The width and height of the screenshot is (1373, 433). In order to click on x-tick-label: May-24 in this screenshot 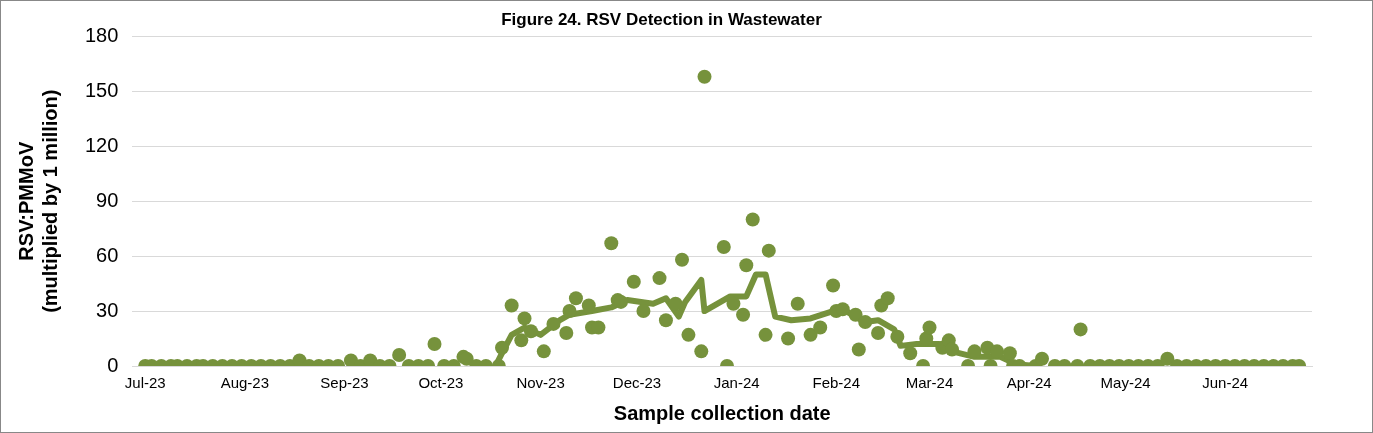, I will do `click(1125, 383)`.